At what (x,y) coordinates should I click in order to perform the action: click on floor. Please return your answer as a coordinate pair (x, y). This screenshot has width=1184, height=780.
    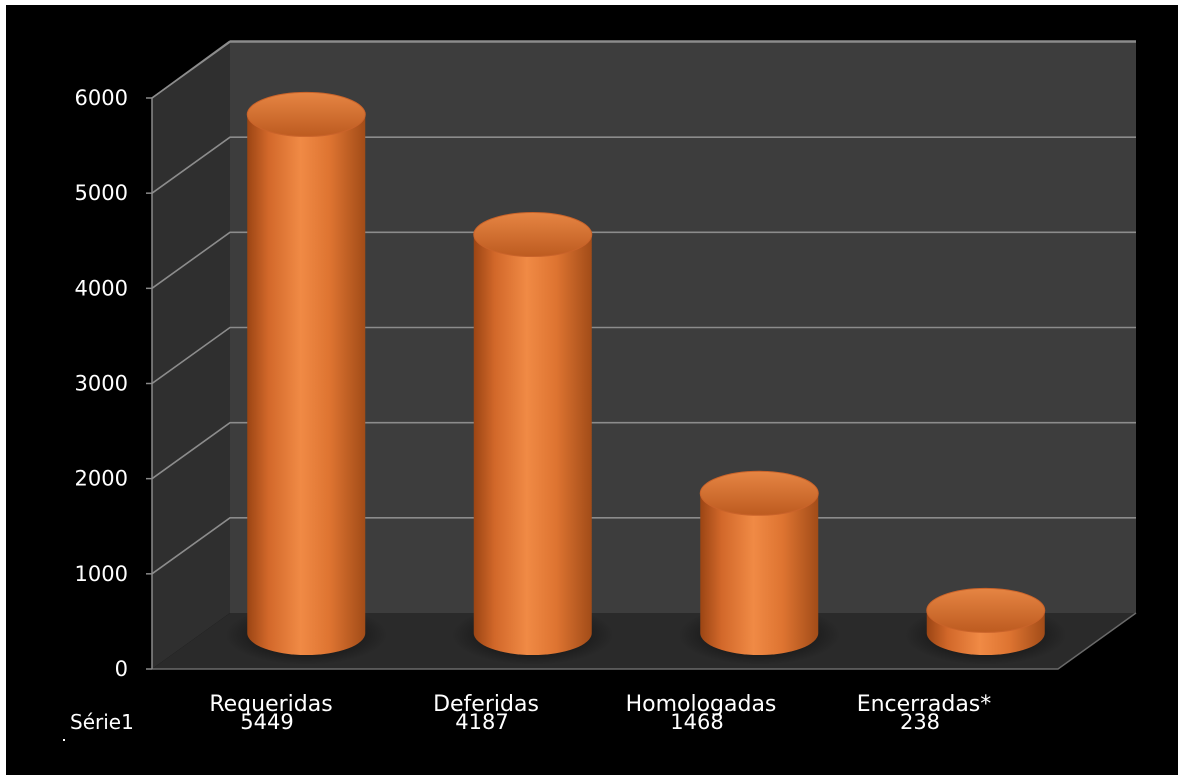
    Looking at the image, I should click on (644, 641).